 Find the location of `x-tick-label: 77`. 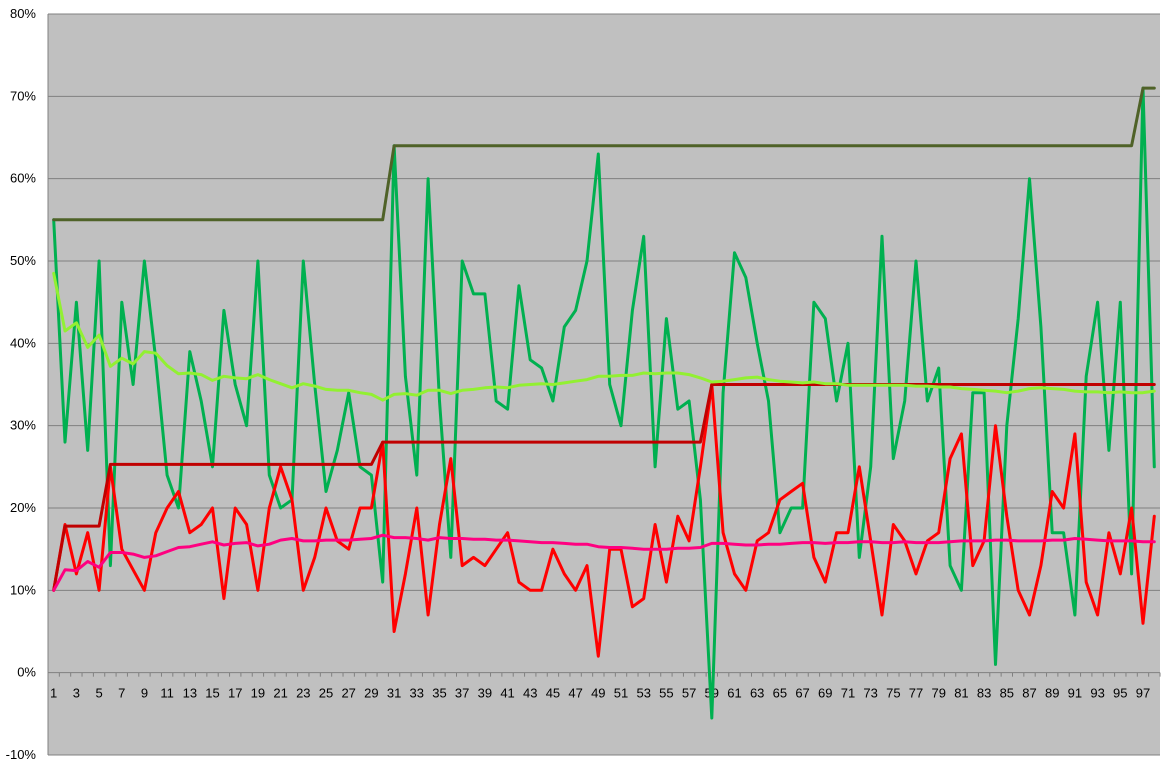

x-tick-label: 77 is located at coordinates (916, 693).